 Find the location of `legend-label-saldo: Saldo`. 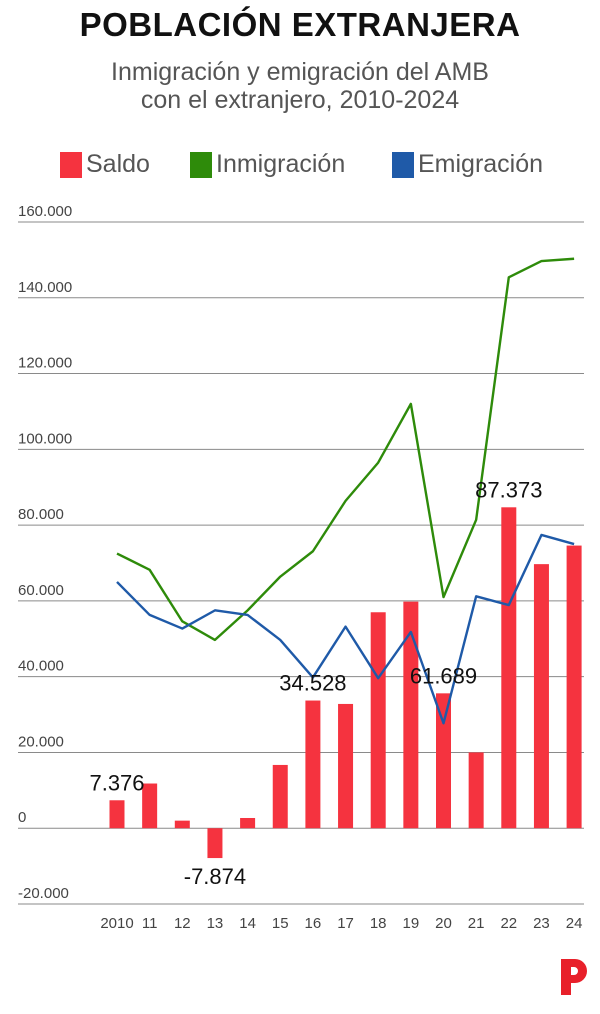

legend-label-saldo: Saldo is located at coordinates (118, 164).